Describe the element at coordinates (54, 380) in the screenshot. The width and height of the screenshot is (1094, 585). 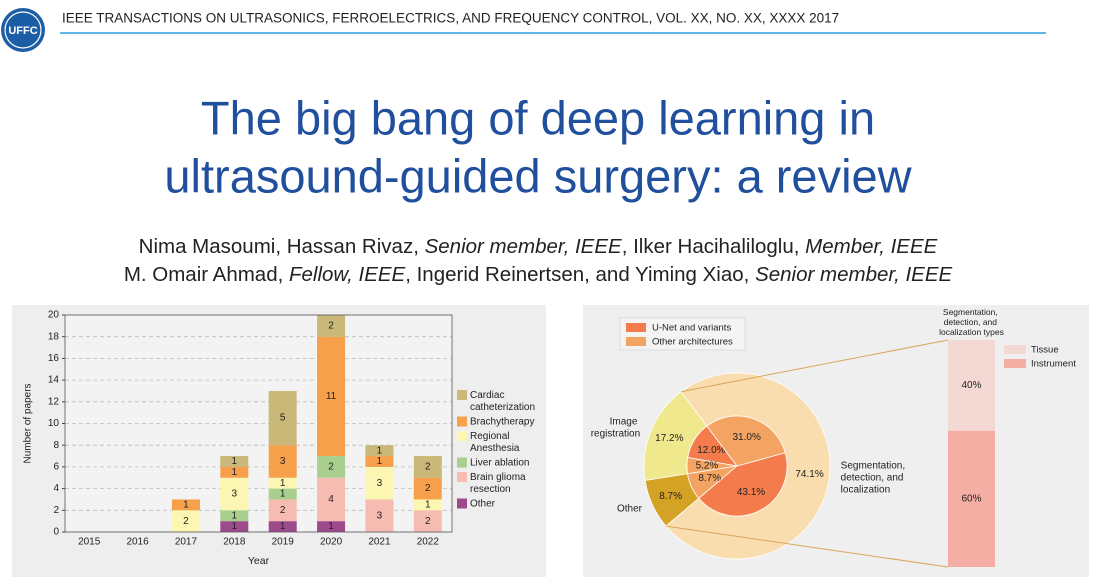
I see `y-tick-label: 14` at that location.